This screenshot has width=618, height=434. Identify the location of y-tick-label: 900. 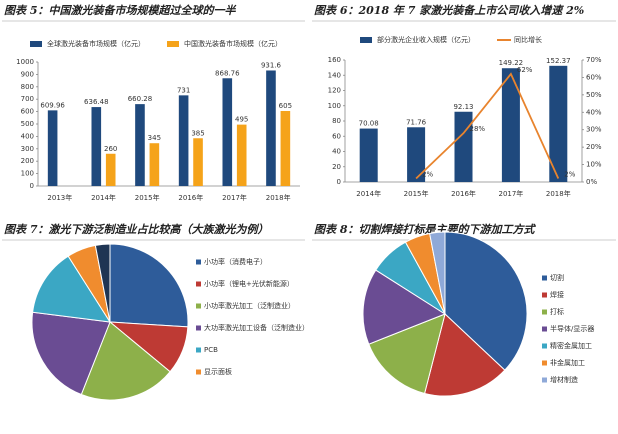
(27, 74).